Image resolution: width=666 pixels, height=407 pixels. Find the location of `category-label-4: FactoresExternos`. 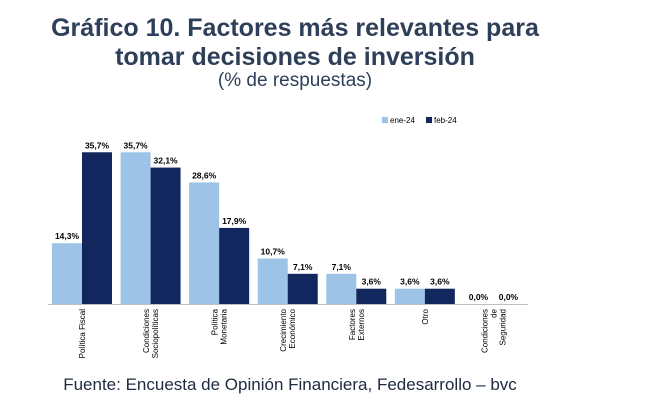

category-label-4: FactoresExternos is located at coordinates (357, 325).